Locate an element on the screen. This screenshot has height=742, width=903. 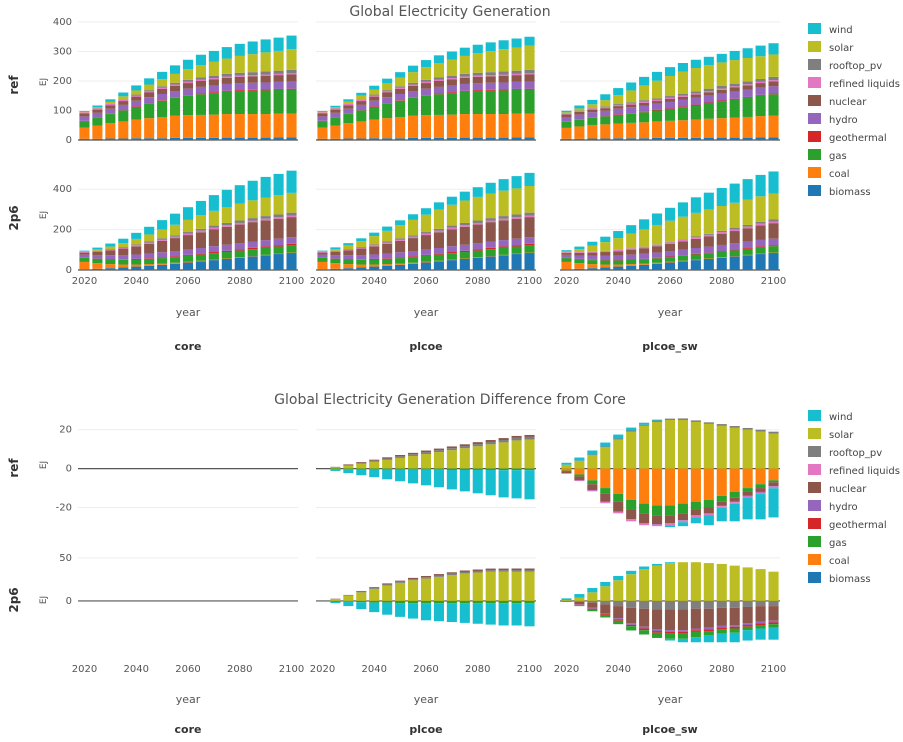
legend-swatch-geothermal is located at coordinates (814, 523).